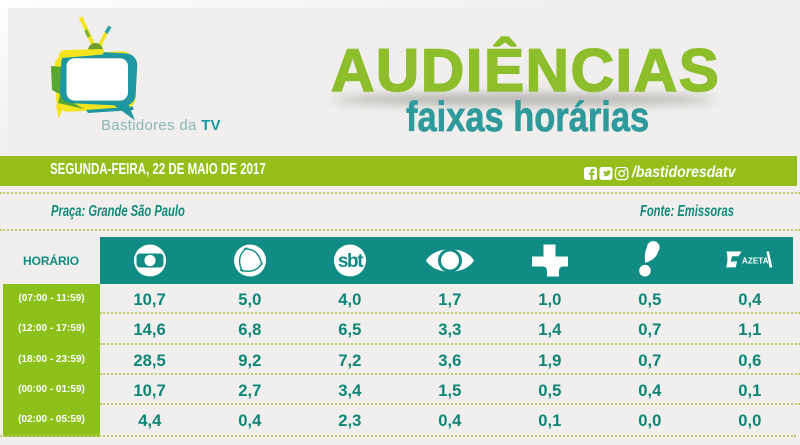 This screenshot has height=445, width=800. Describe the element at coordinates (755, 261) in the screenshot. I see `svg-text: AZETA` at that location.